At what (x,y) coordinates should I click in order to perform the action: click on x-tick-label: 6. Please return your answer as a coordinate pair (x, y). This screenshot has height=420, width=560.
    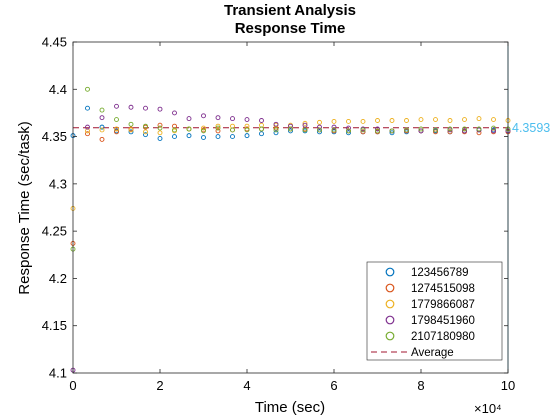
    Looking at the image, I should click on (333, 385).